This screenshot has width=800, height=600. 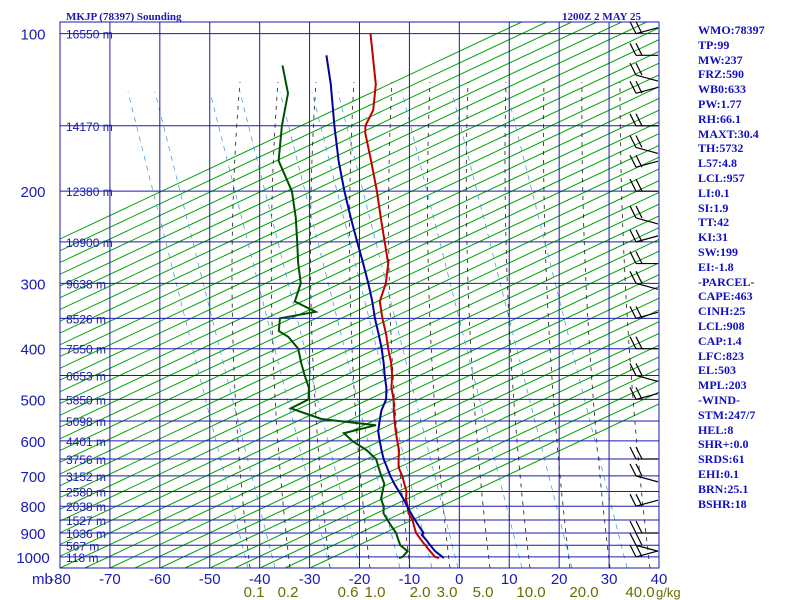 I want to click on pressure-tick-label: 1000, so click(x=32, y=558).